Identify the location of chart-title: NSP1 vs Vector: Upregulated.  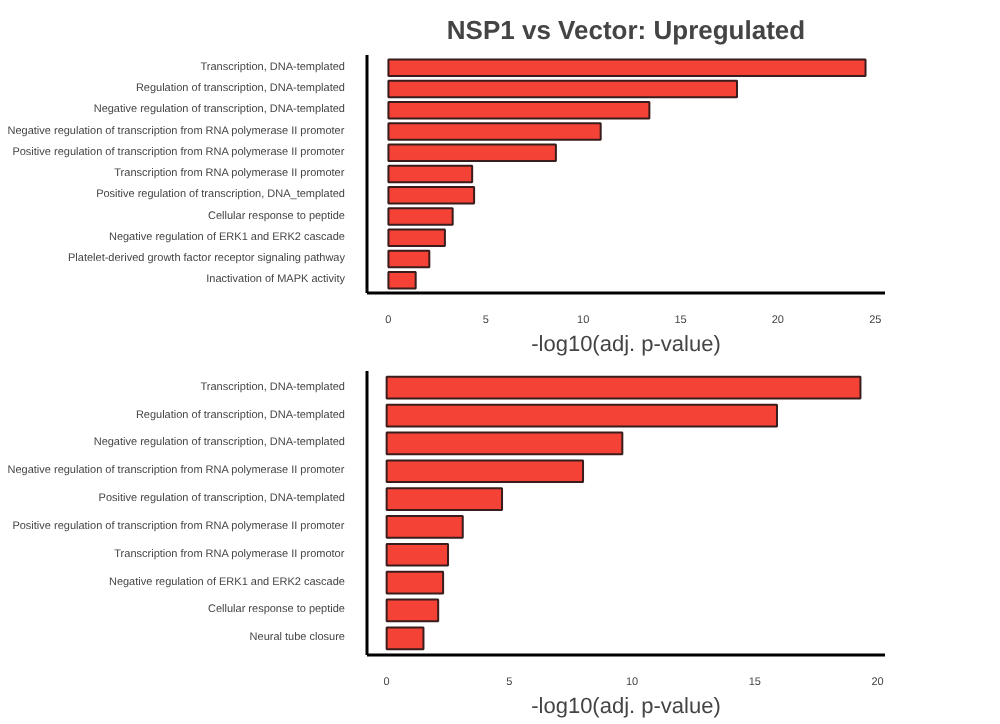
(626, 30).